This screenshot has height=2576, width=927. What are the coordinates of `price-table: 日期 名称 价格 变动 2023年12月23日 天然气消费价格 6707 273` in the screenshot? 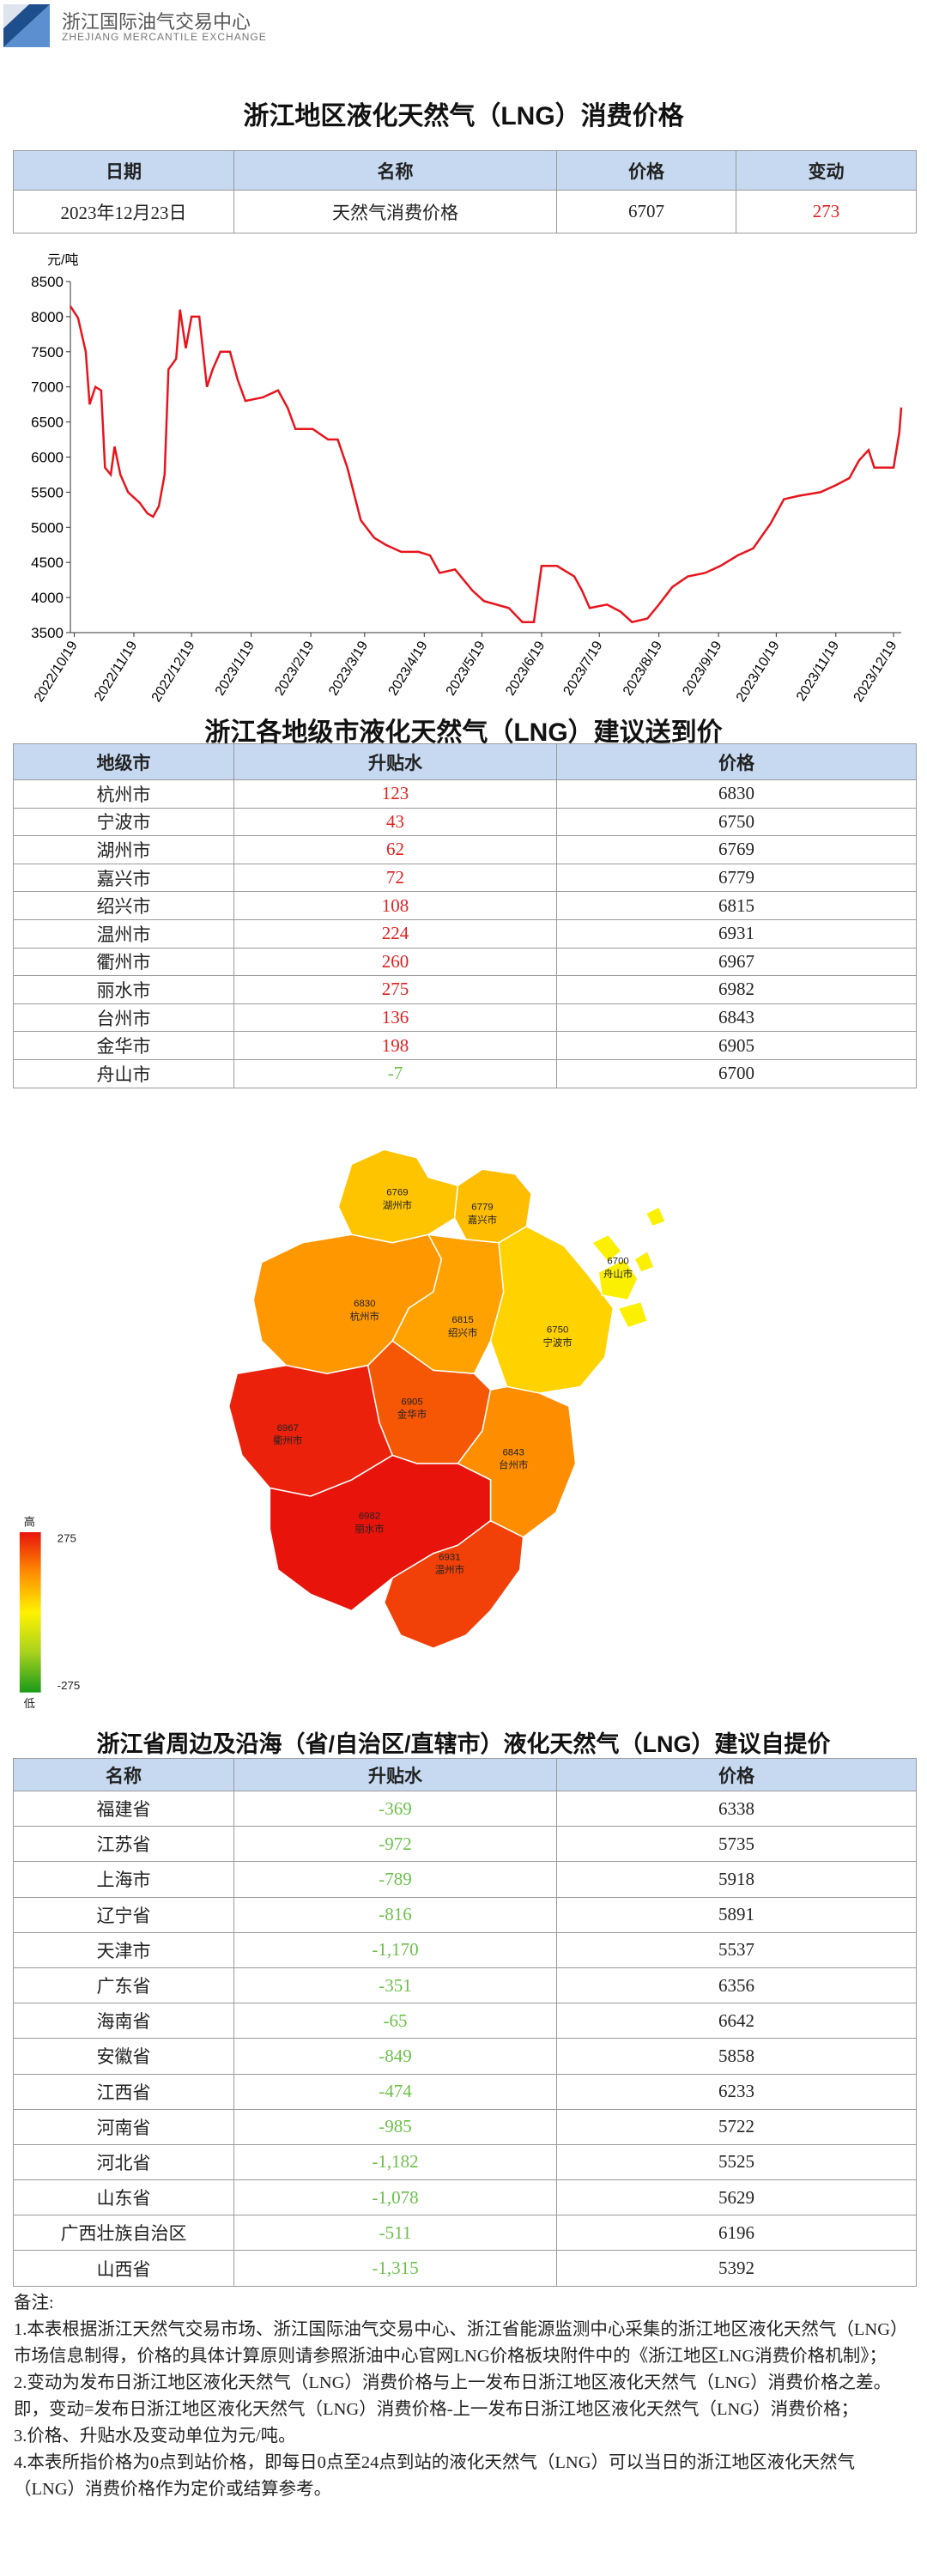 It's located at (465, 191).